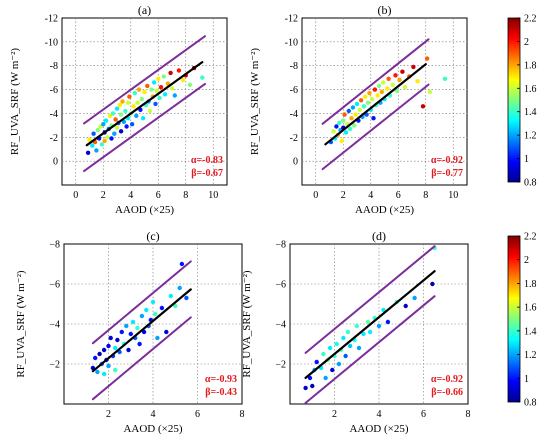 This screenshot has height=438, width=550. Describe the element at coordinates (21, 323) in the screenshot. I see `y-axis-label: RF_UVA_SRF (W m⁻²)` at that location.